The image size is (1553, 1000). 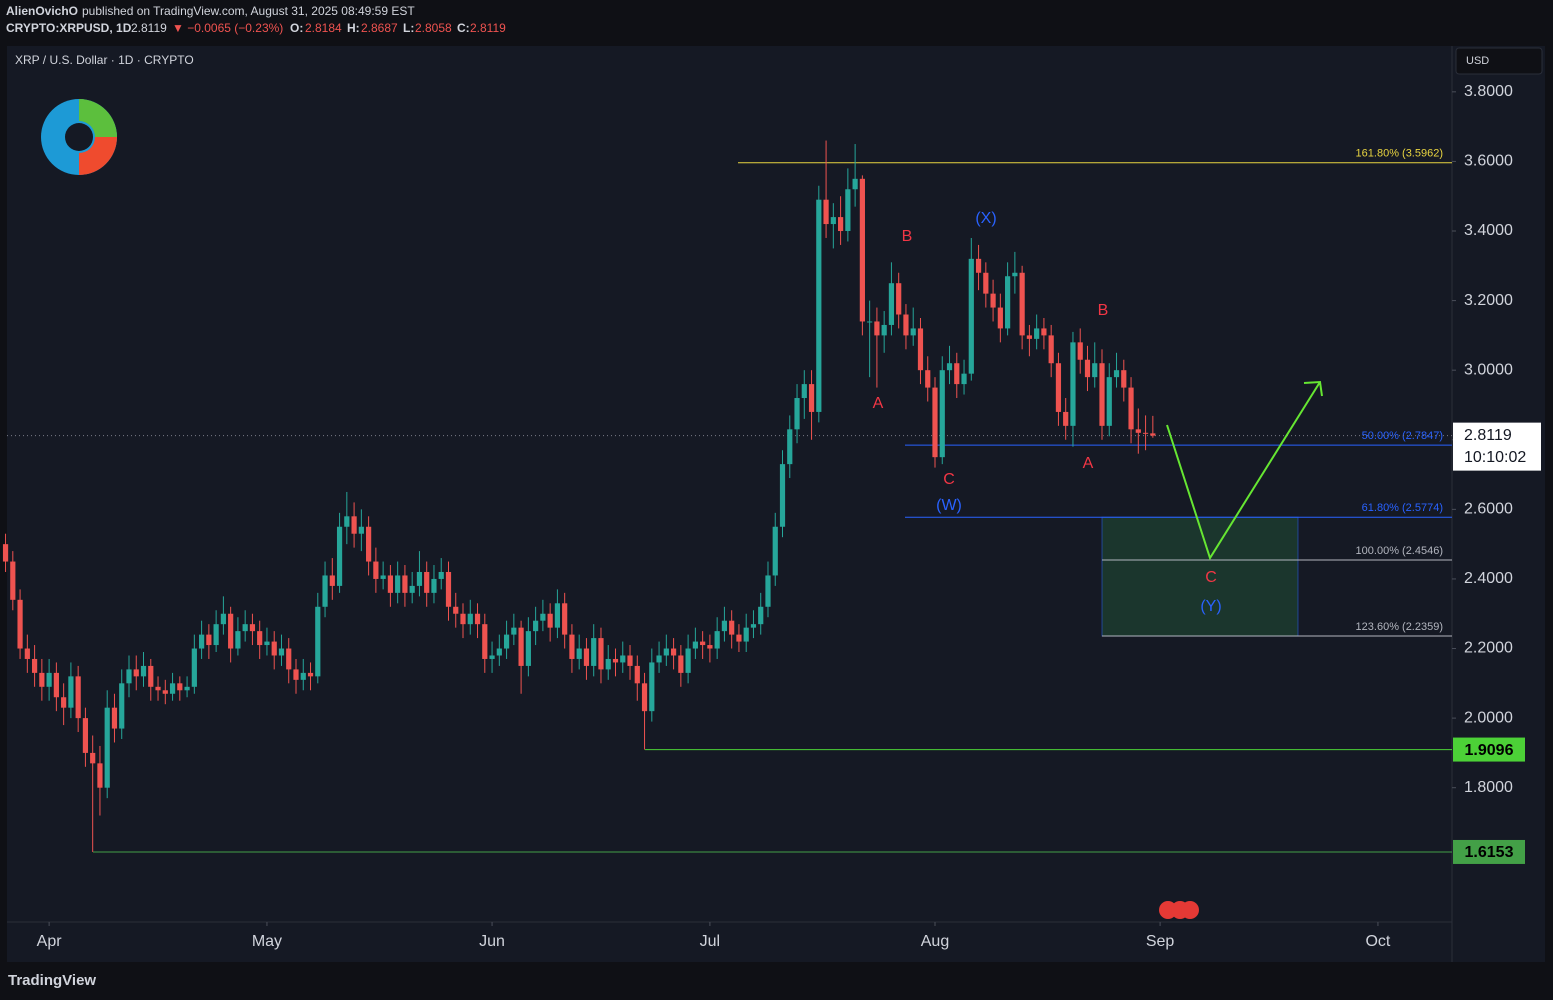 What do you see at coordinates (1377, 941) in the screenshot?
I see `x-tick-label: Oct` at bounding box center [1377, 941].